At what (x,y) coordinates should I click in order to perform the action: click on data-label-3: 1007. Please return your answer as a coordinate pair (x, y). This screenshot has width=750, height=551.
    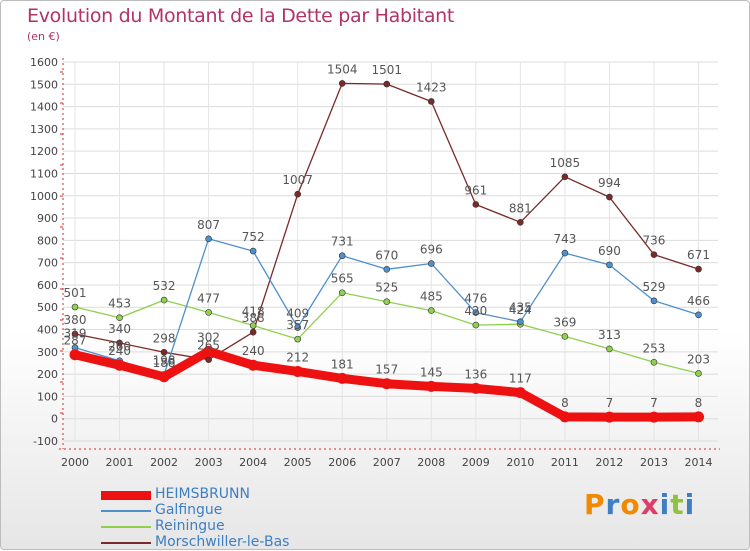
    Looking at the image, I should click on (297, 180).